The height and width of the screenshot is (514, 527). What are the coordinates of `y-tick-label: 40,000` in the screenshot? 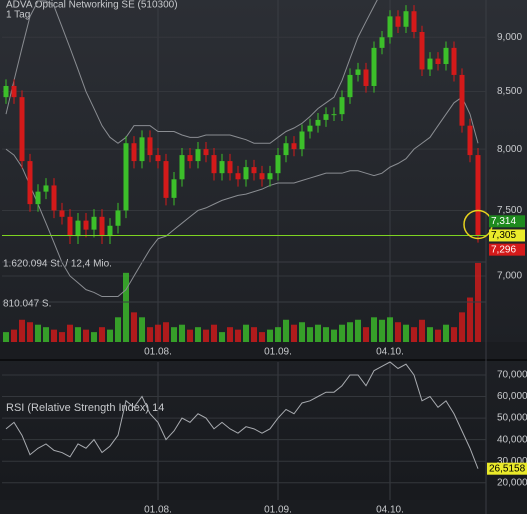 It's located at (512, 439).